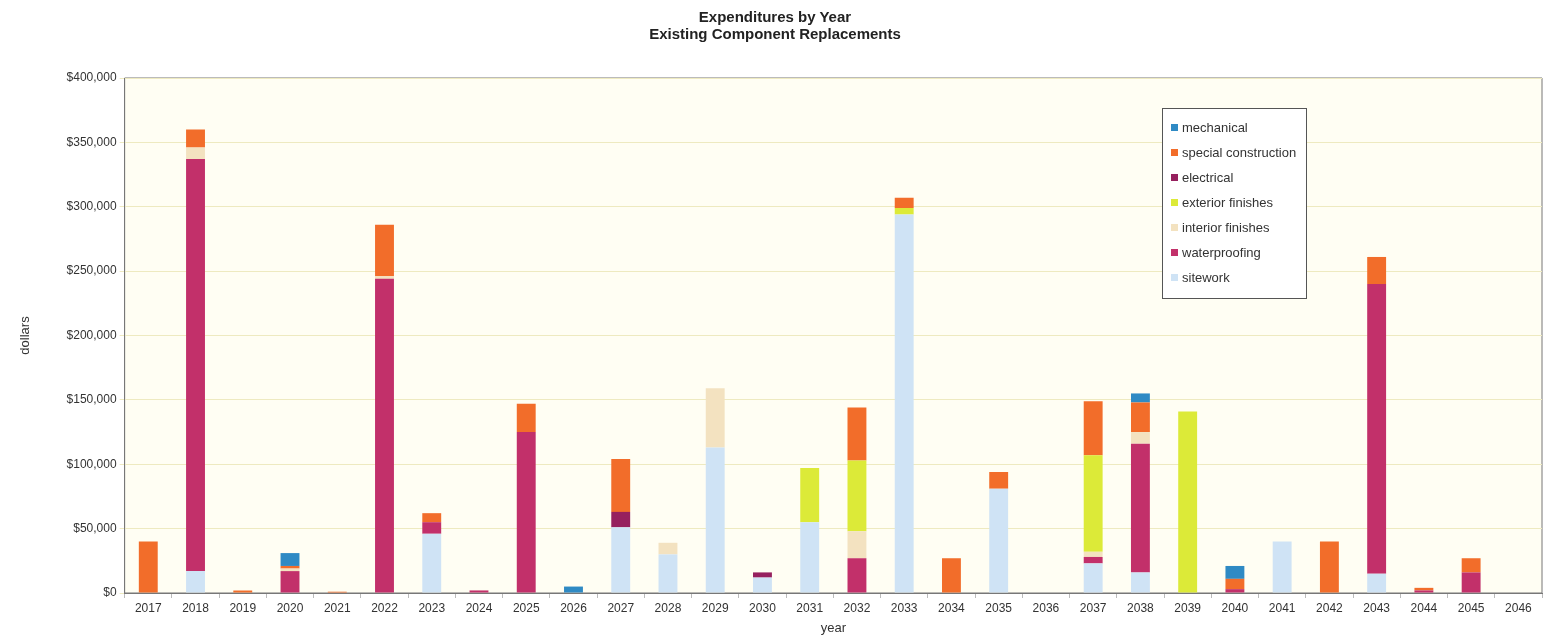 This screenshot has height=642, width=1550. Describe the element at coordinates (95, 527) in the screenshot. I see `y-tick-label: $50,000` at that location.